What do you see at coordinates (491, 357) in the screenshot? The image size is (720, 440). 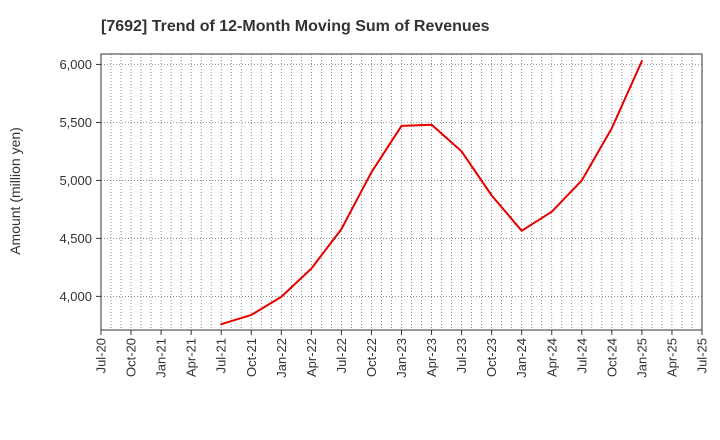 I see `x-tick-label: Oct-23` at bounding box center [491, 357].